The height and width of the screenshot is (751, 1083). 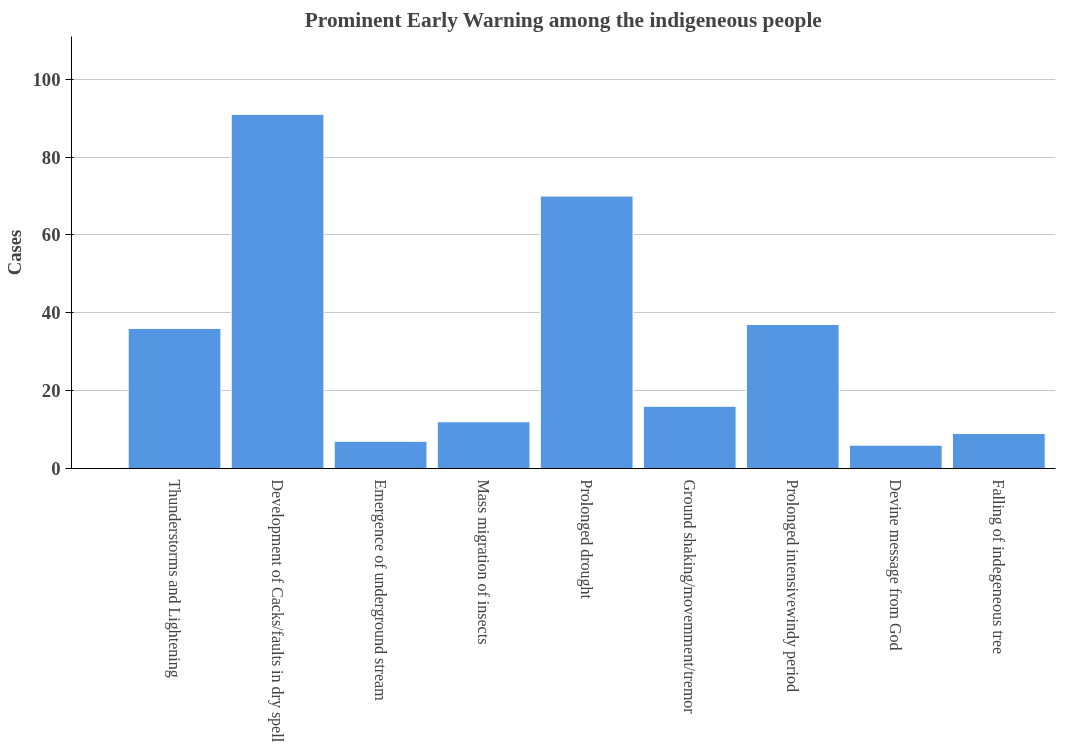 I want to click on y-tick-label: 80, so click(x=51, y=157).